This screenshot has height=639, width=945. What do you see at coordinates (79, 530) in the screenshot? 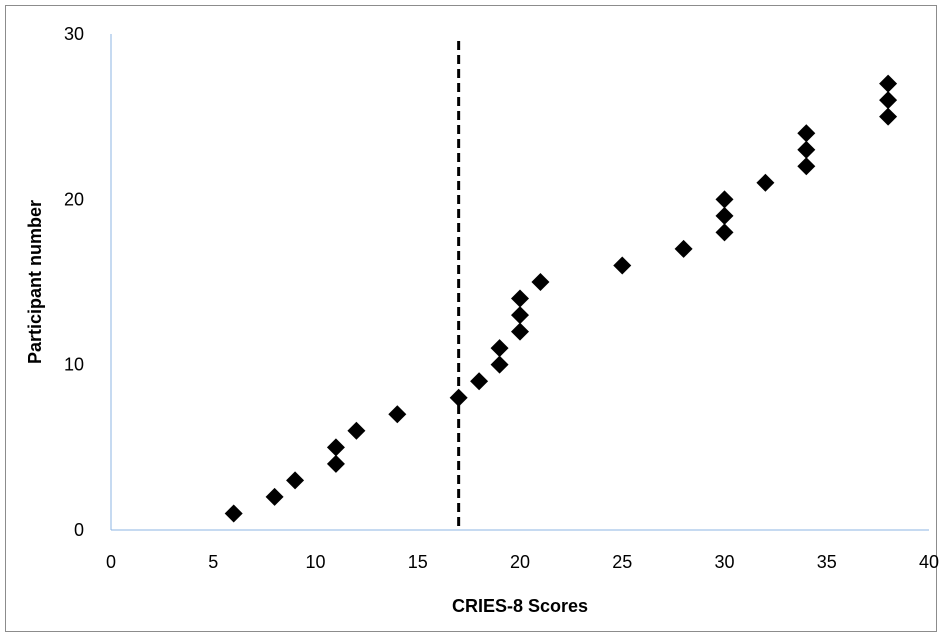
I see `y-tick-label: 0` at bounding box center [79, 530].